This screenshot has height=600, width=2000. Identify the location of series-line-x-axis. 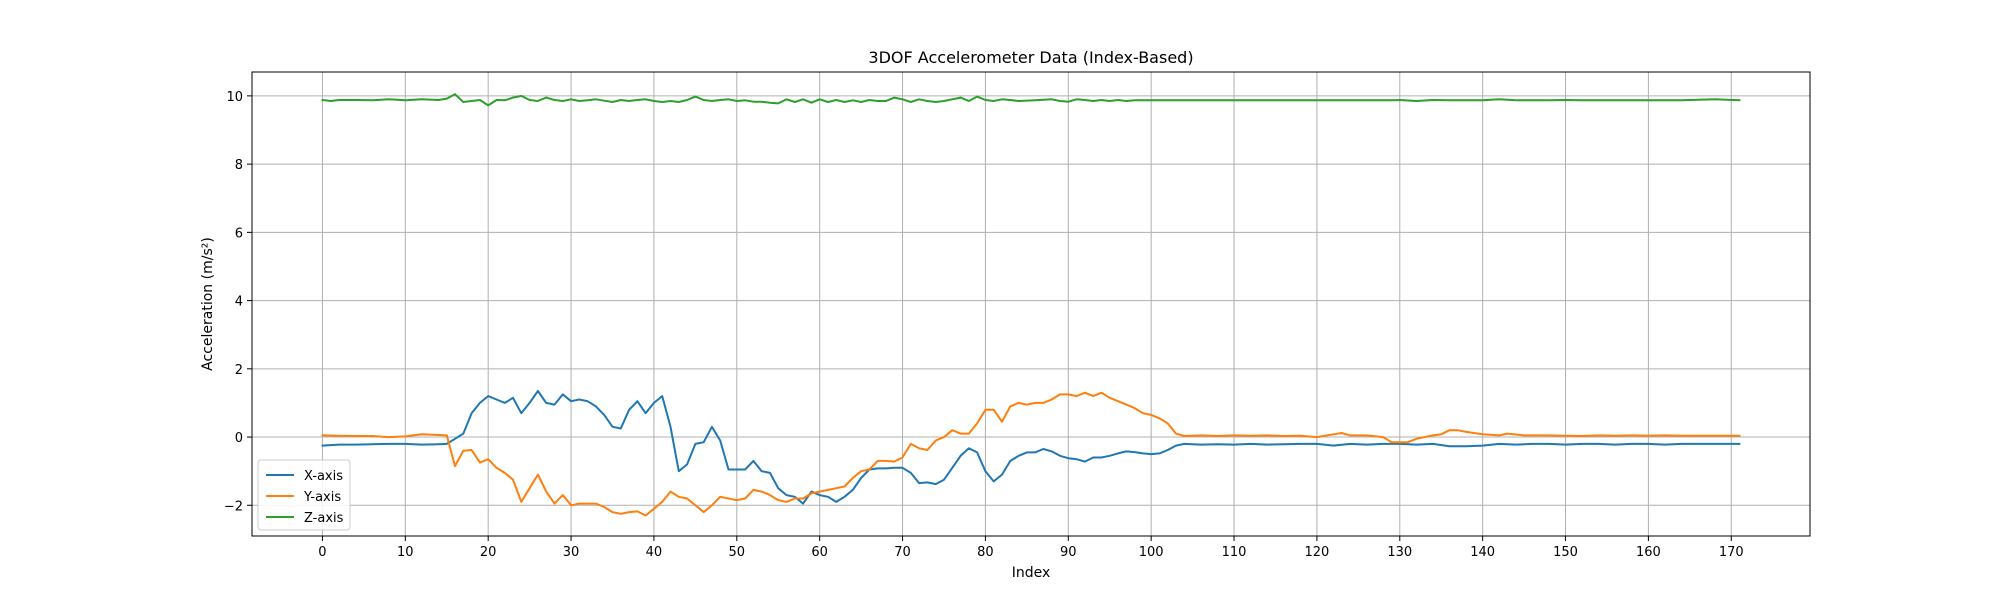
(1031, 447).